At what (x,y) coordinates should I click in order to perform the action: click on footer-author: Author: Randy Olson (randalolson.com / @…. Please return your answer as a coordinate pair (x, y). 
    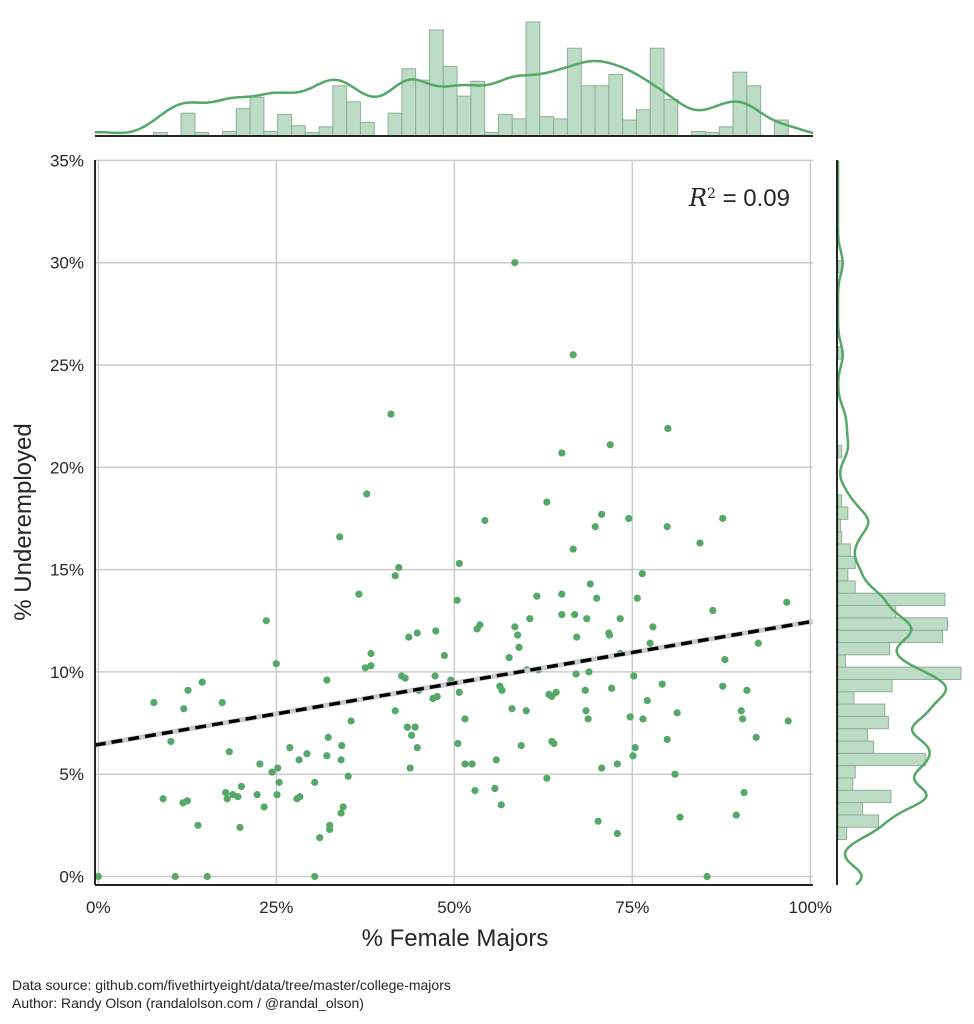
    Looking at the image, I should click on (188, 1003).